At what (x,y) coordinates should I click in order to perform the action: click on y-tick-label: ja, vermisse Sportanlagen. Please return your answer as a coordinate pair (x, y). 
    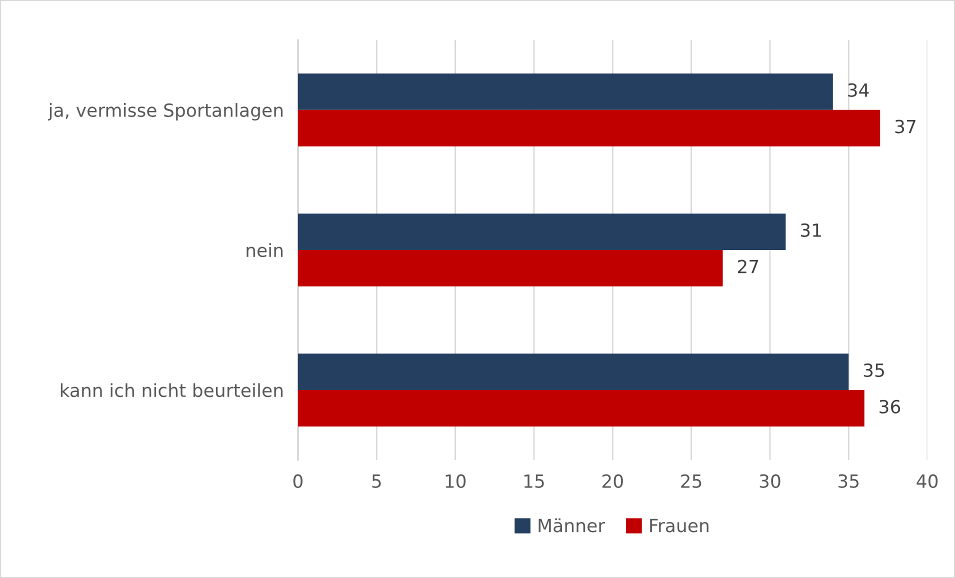
    Looking at the image, I should click on (165, 112).